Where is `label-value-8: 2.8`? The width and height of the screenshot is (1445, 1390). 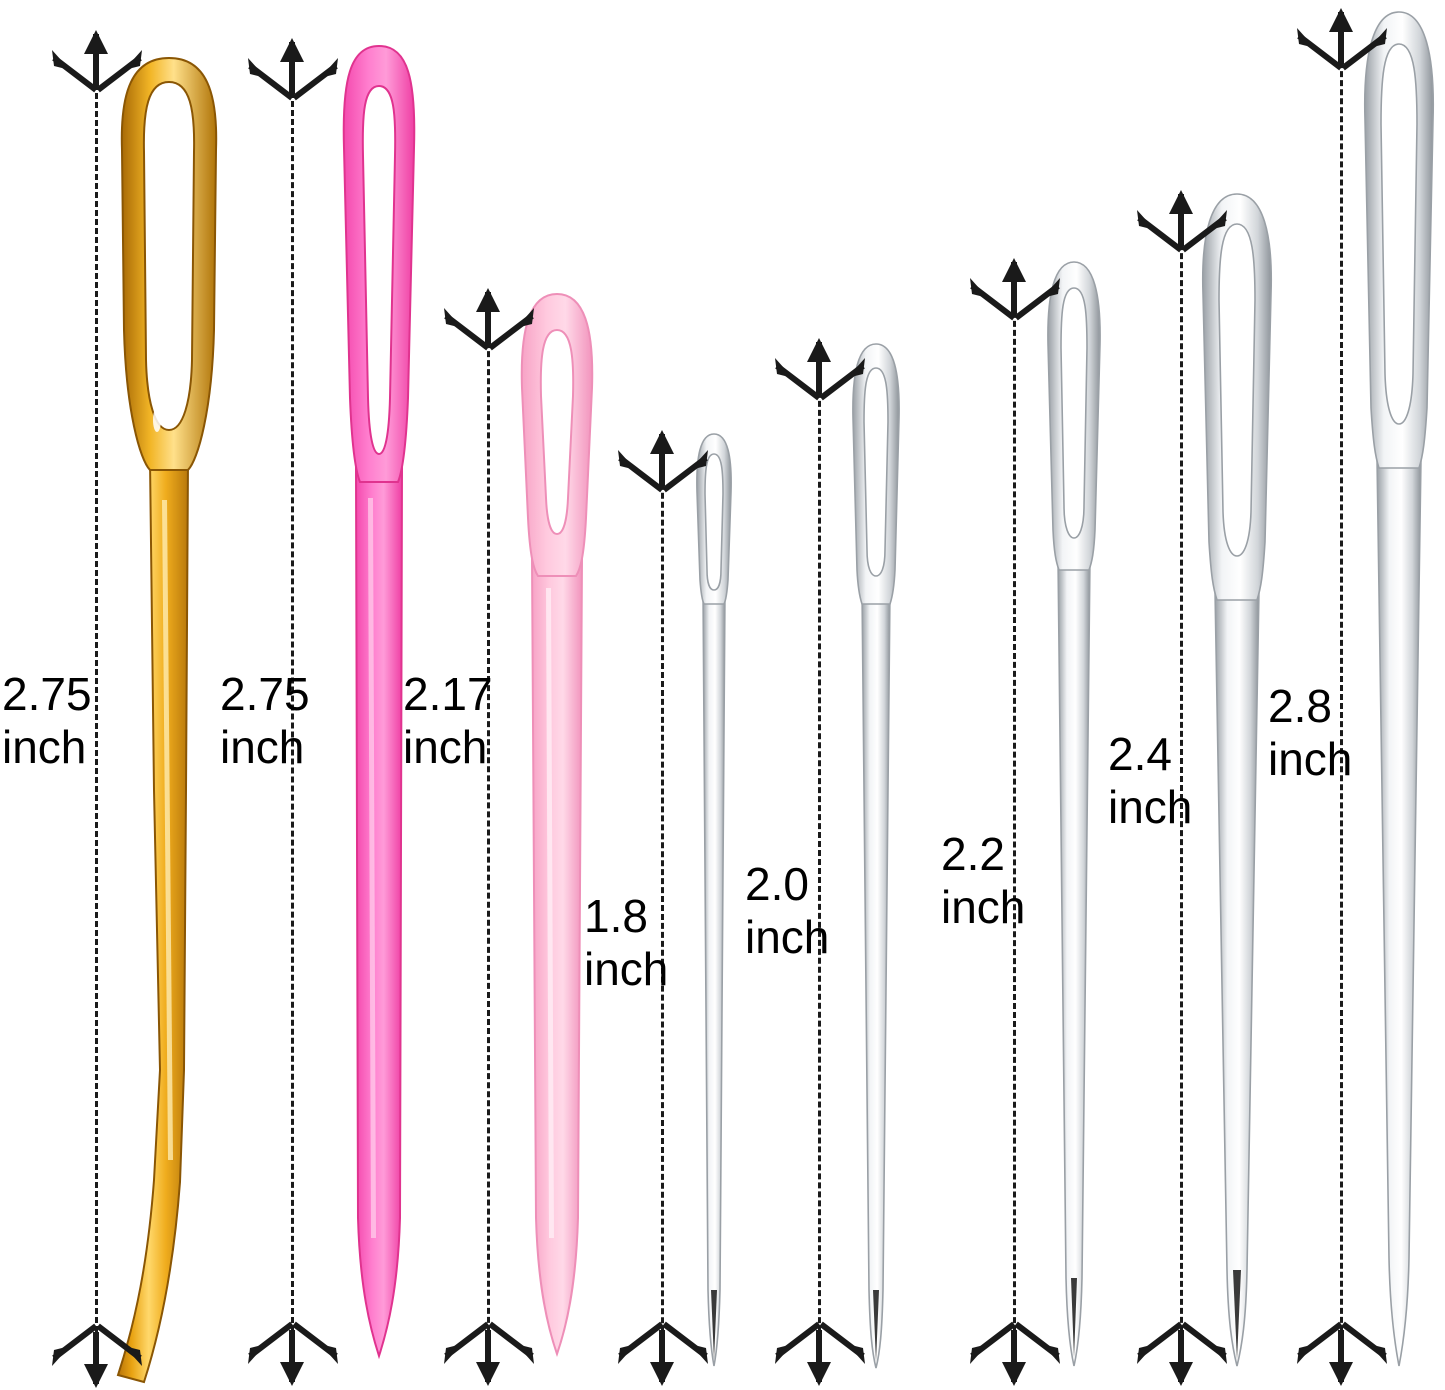 label-value-8: 2.8 is located at coordinates (1300, 706).